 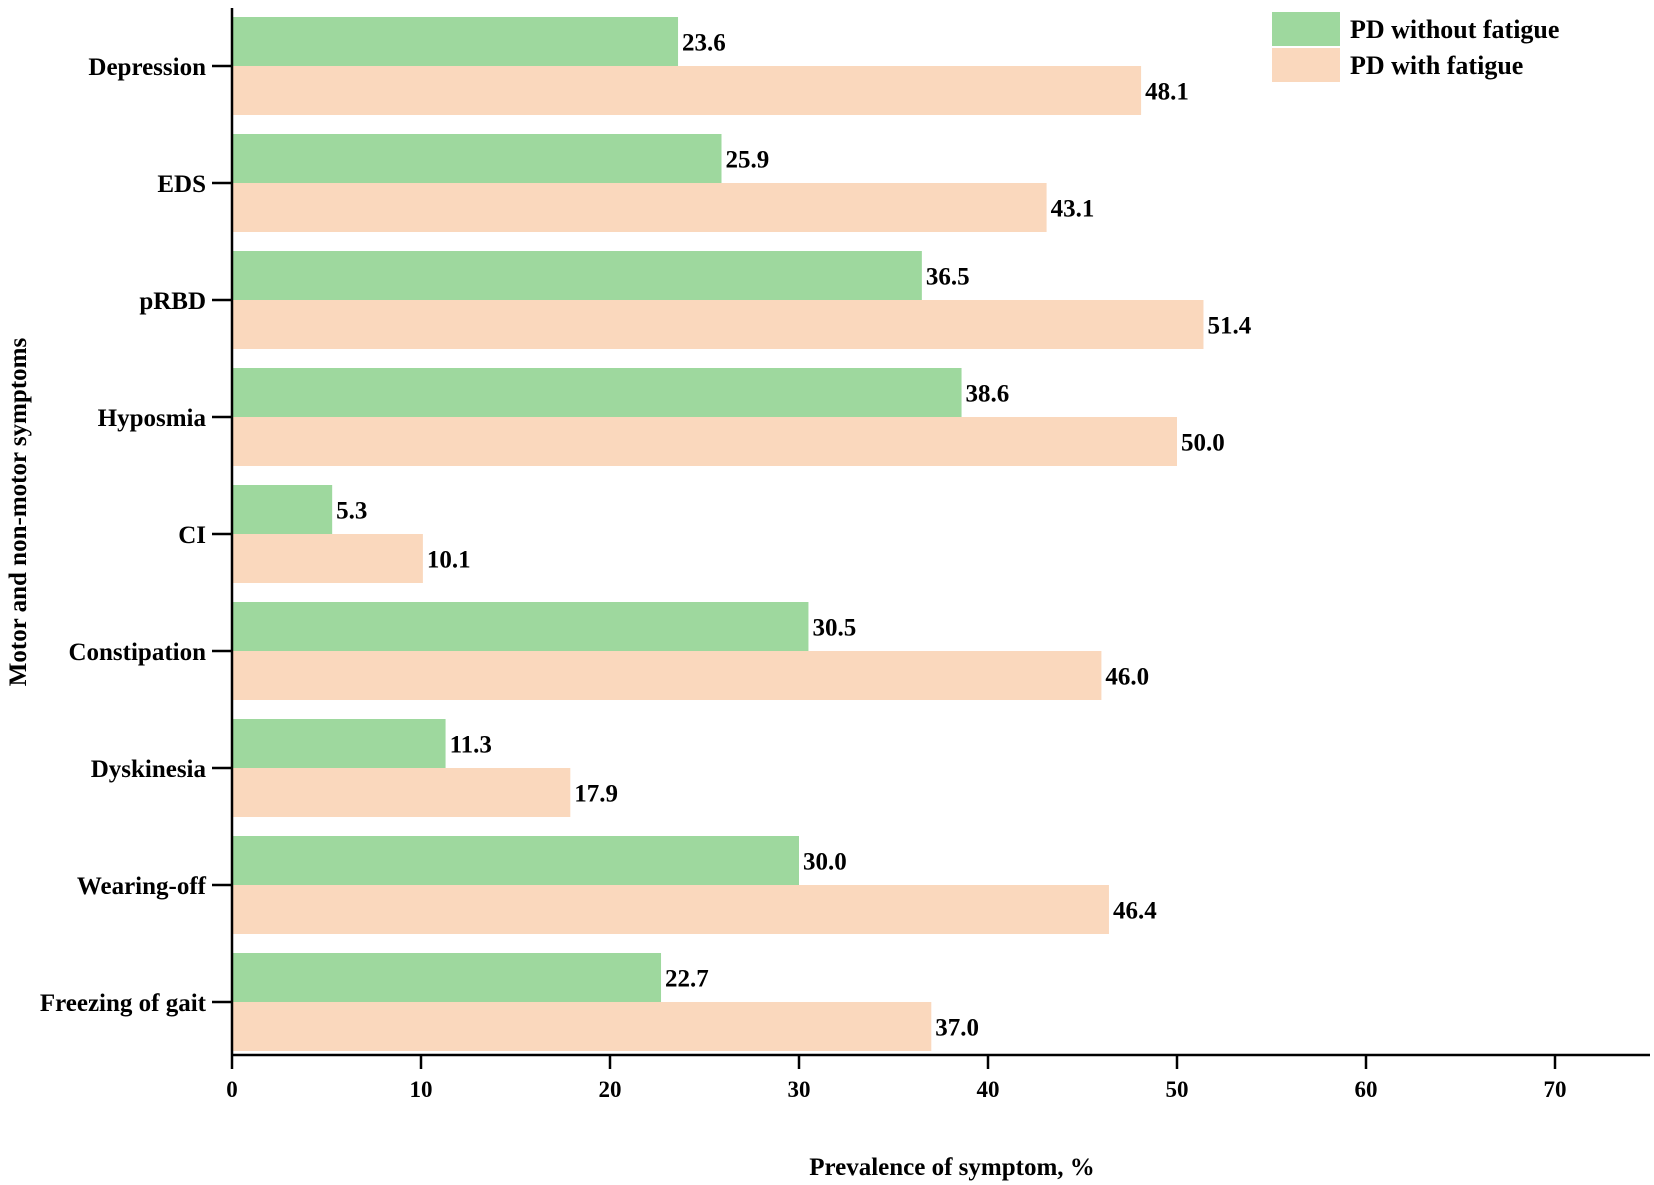 What do you see at coordinates (1555, 1089) in the screenshot?
I see `x-tick-label-70: 70` at bounding box center [1555, 1089].